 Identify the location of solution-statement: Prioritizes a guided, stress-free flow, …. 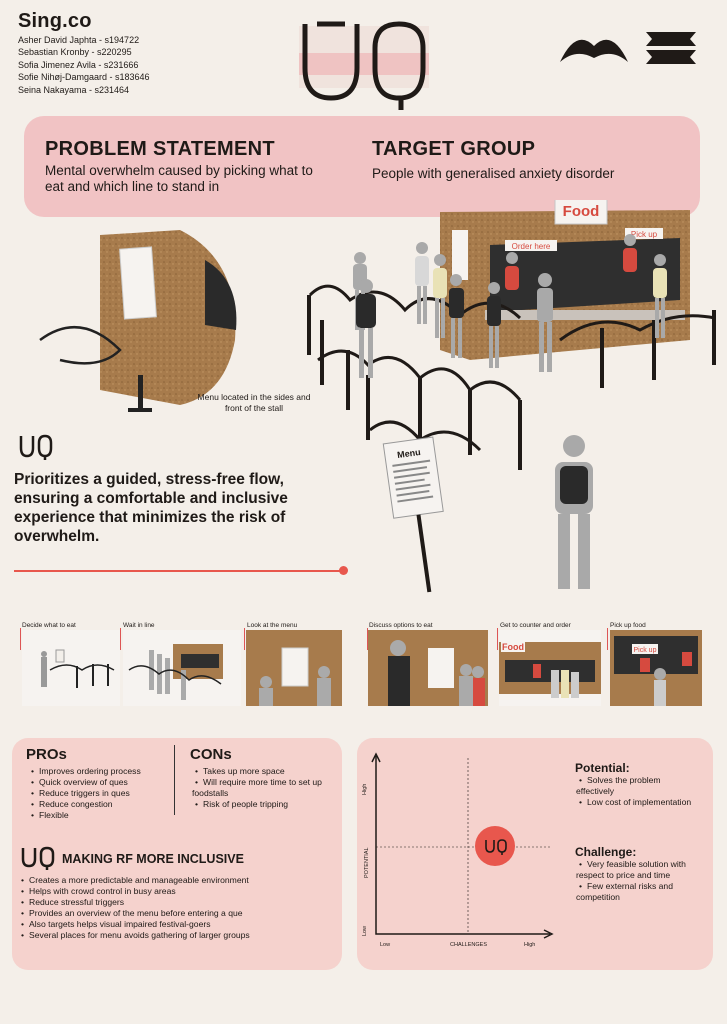
(151, 508).